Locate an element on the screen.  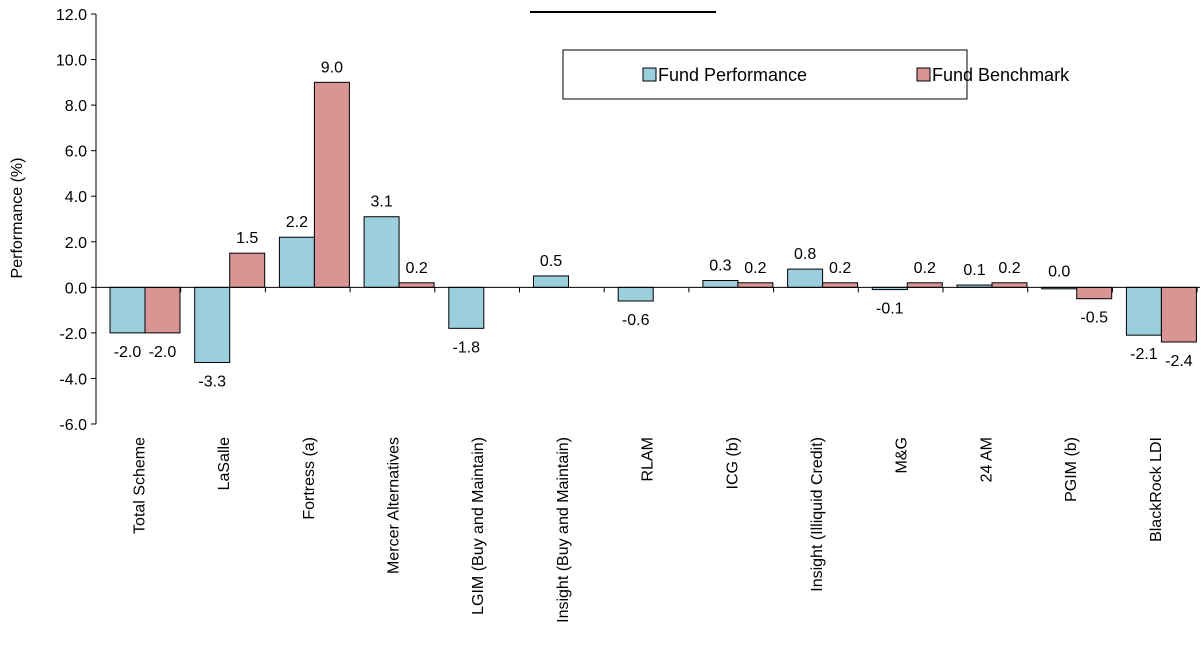
data-label-fund-benchmark-blackrock-ldi: -2.4 is located at coordinates (1179, 361).